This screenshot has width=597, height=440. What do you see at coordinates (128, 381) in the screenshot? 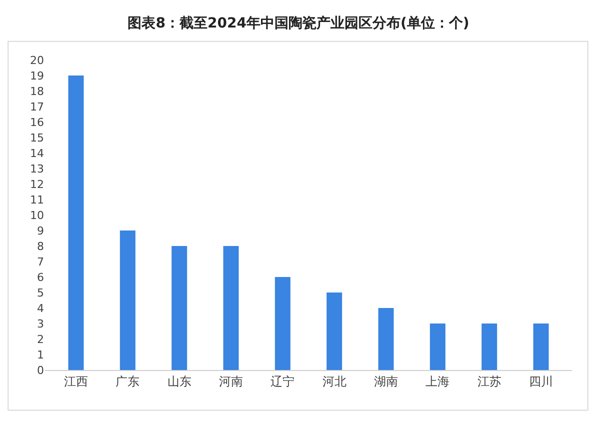
I see `x-tick-label: 广东` at bounding box center [128, 381].